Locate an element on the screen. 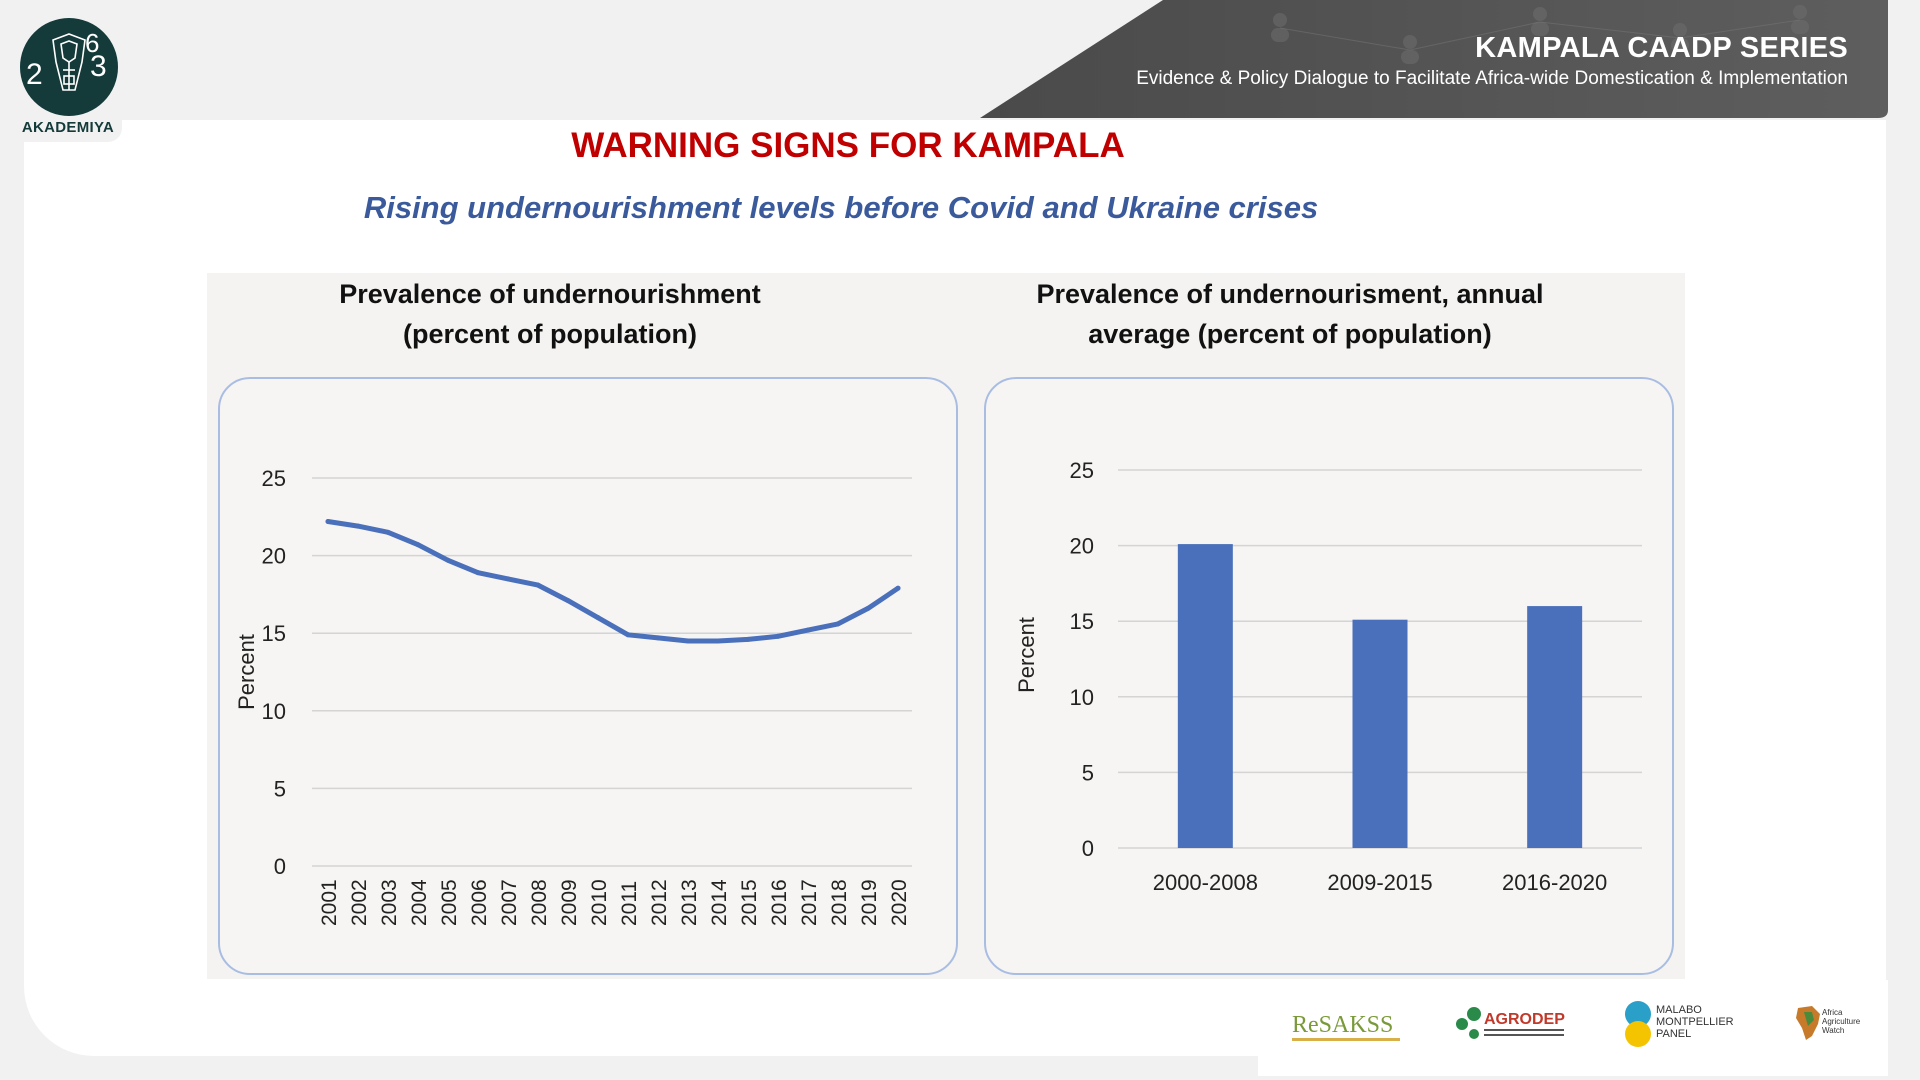 The height and width of the screenshot is (1080, 1920). line-chart-x-tick-label: 2001 is located at coordinates (329, 902).